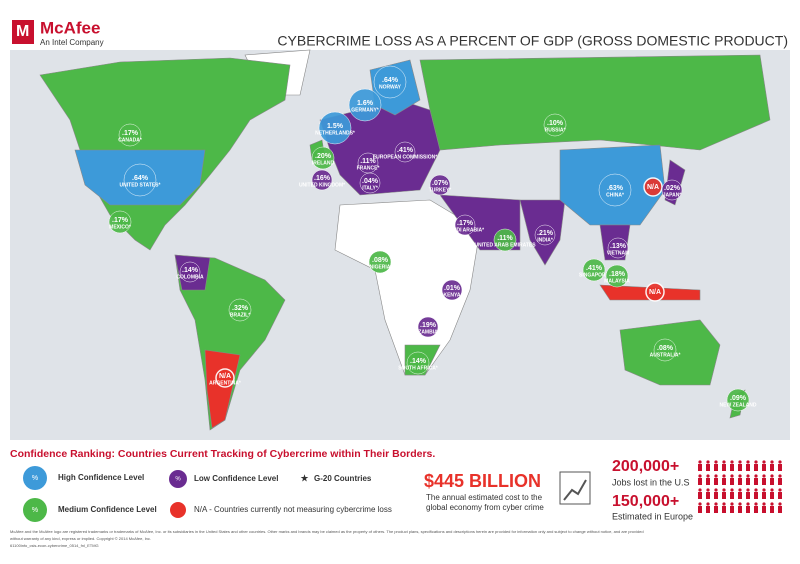  What do you see at coordinates (222, 389) in the screenshot?
I see `argentina` at bounding box center [222, 389].